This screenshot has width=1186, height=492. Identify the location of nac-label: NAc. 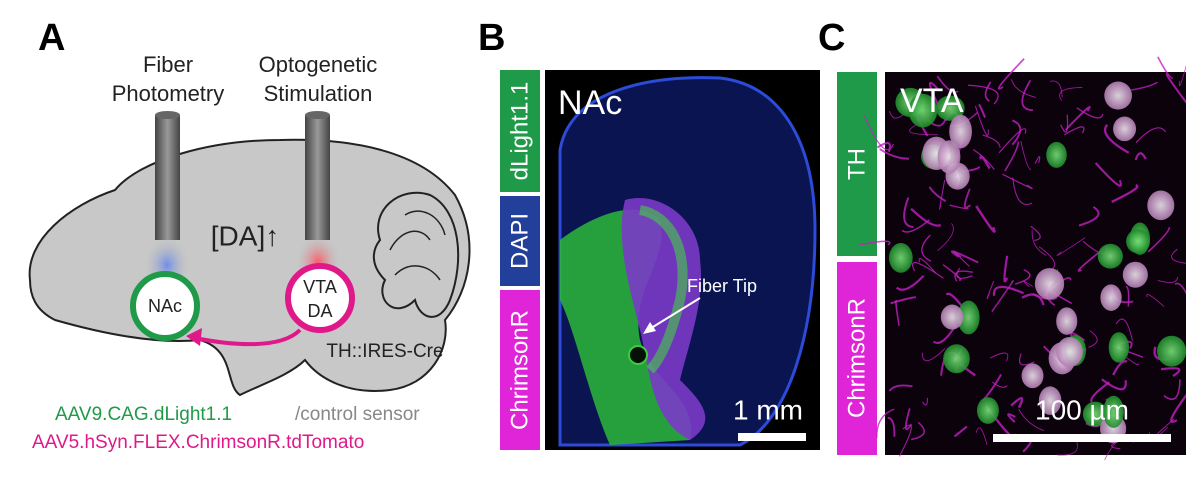
(165, 306).